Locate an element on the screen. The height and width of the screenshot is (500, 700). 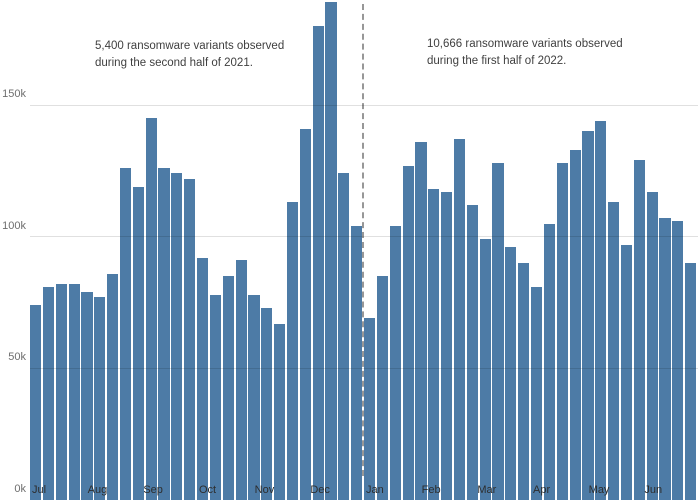
x-axis-month-label-feb: Feb is located at coordinates (431, 490).